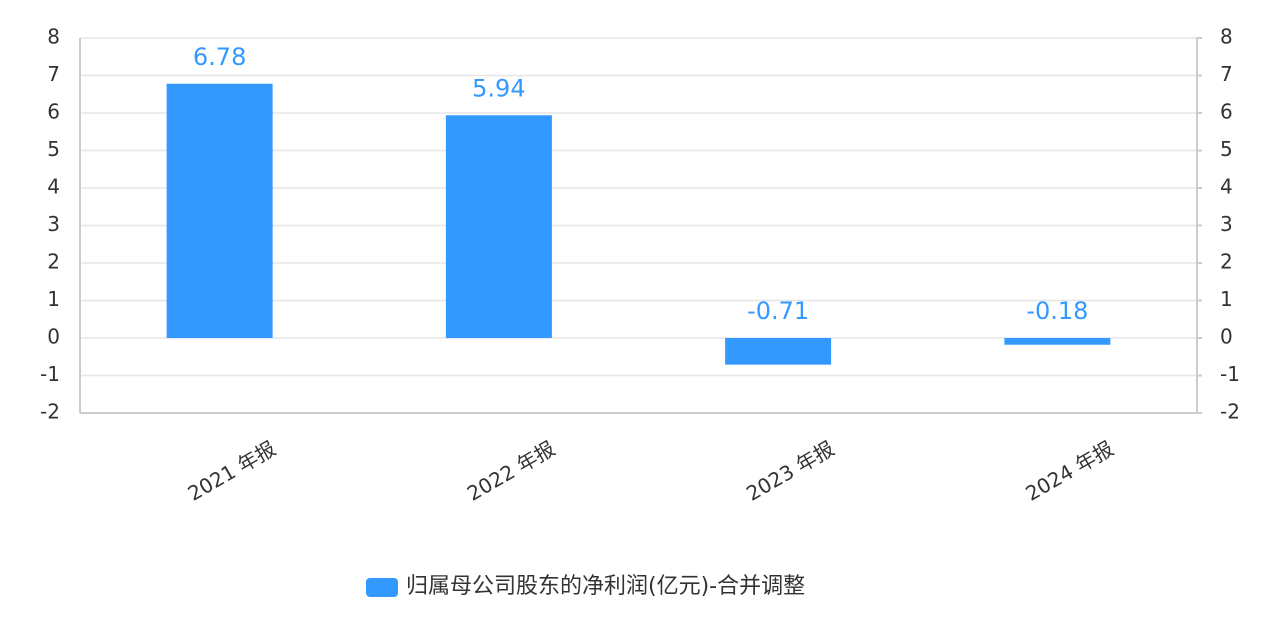 The width and height of the screenshot is (1268, 624). Describe the element at coordinates (53, 262) in the screenshot. I see `y-tick-label: 2` at that location.